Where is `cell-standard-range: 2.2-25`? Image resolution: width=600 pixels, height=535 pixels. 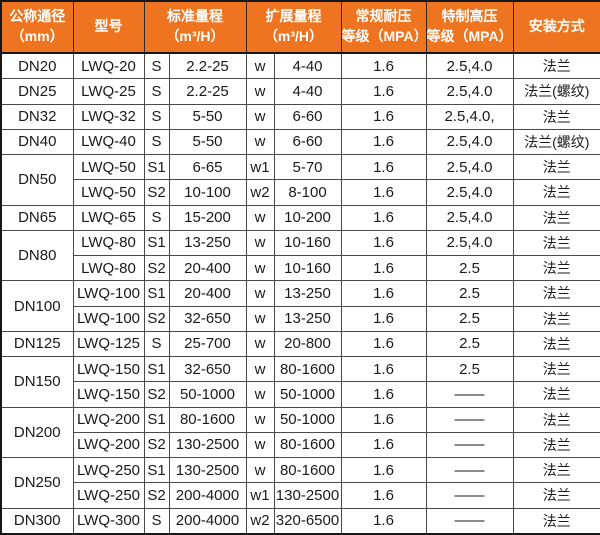 cell-standard-range: 2.2-25 is located at coordinates (207, 91).